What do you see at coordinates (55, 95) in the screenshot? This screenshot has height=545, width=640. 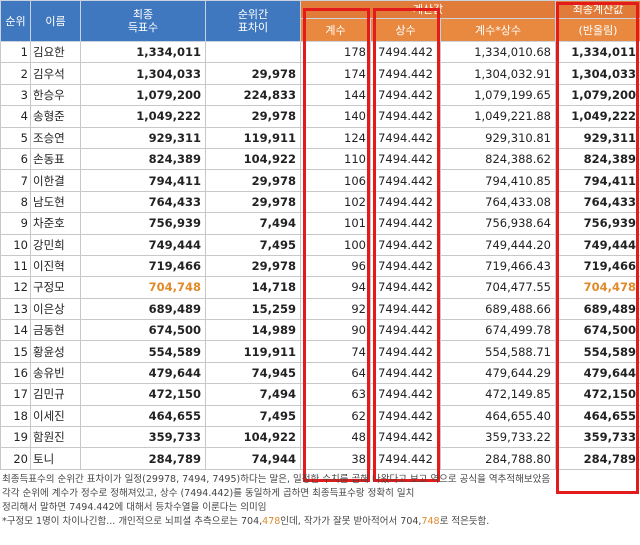 I see `table-cell: 한승우` at bounding box center [55, 95].